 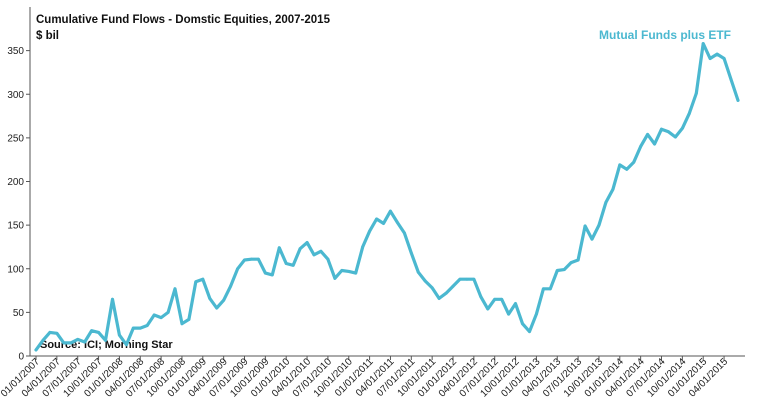 What do you see at coordinates (15, 226) in the screenshot?
I see `y-tick-label: 150` at bounding box center [15, 226].